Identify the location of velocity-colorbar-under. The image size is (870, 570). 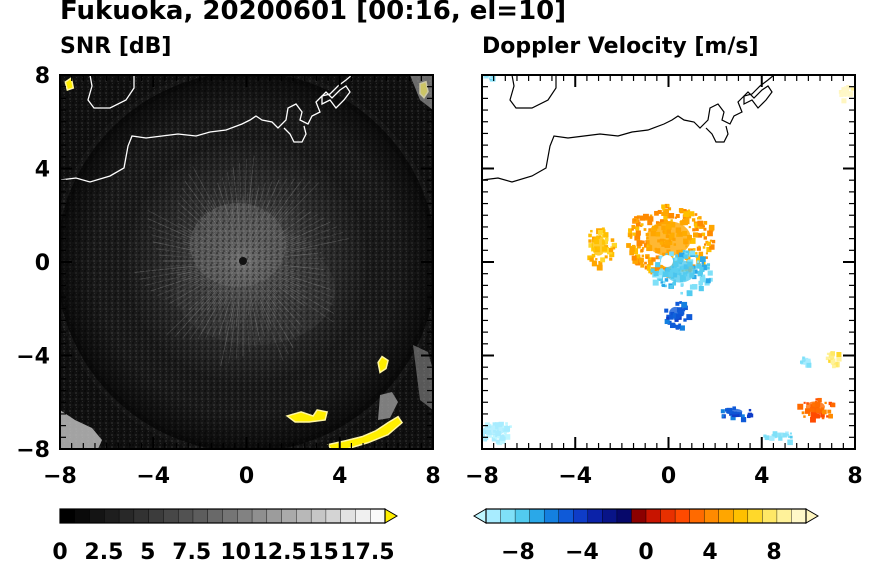
(480, 516).